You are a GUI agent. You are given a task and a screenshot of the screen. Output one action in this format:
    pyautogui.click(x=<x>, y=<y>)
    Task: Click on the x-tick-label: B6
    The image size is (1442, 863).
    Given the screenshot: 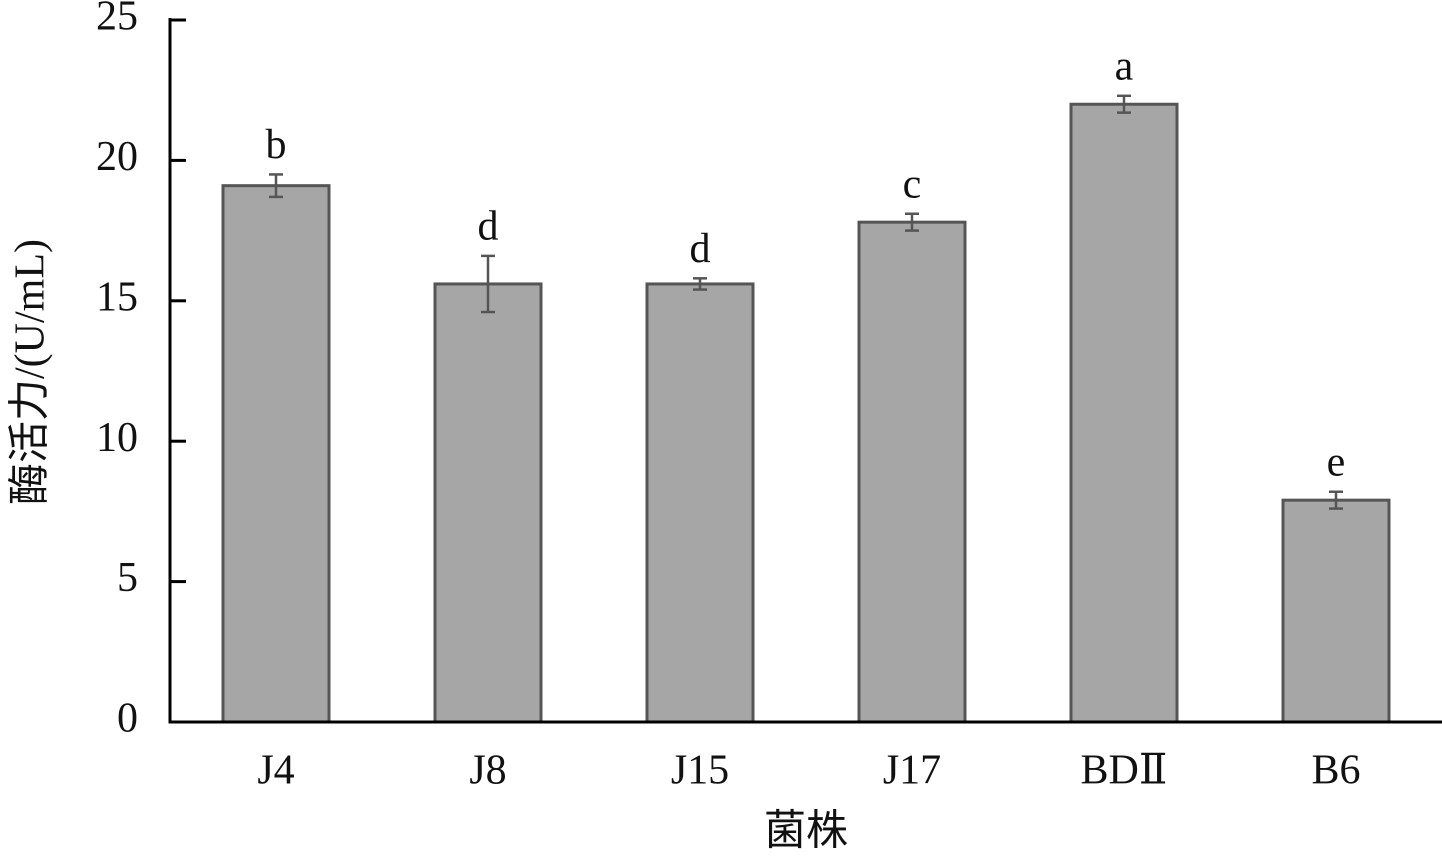 What is the action you would take?
    pyautogui.click(x=1335, y=771)
    